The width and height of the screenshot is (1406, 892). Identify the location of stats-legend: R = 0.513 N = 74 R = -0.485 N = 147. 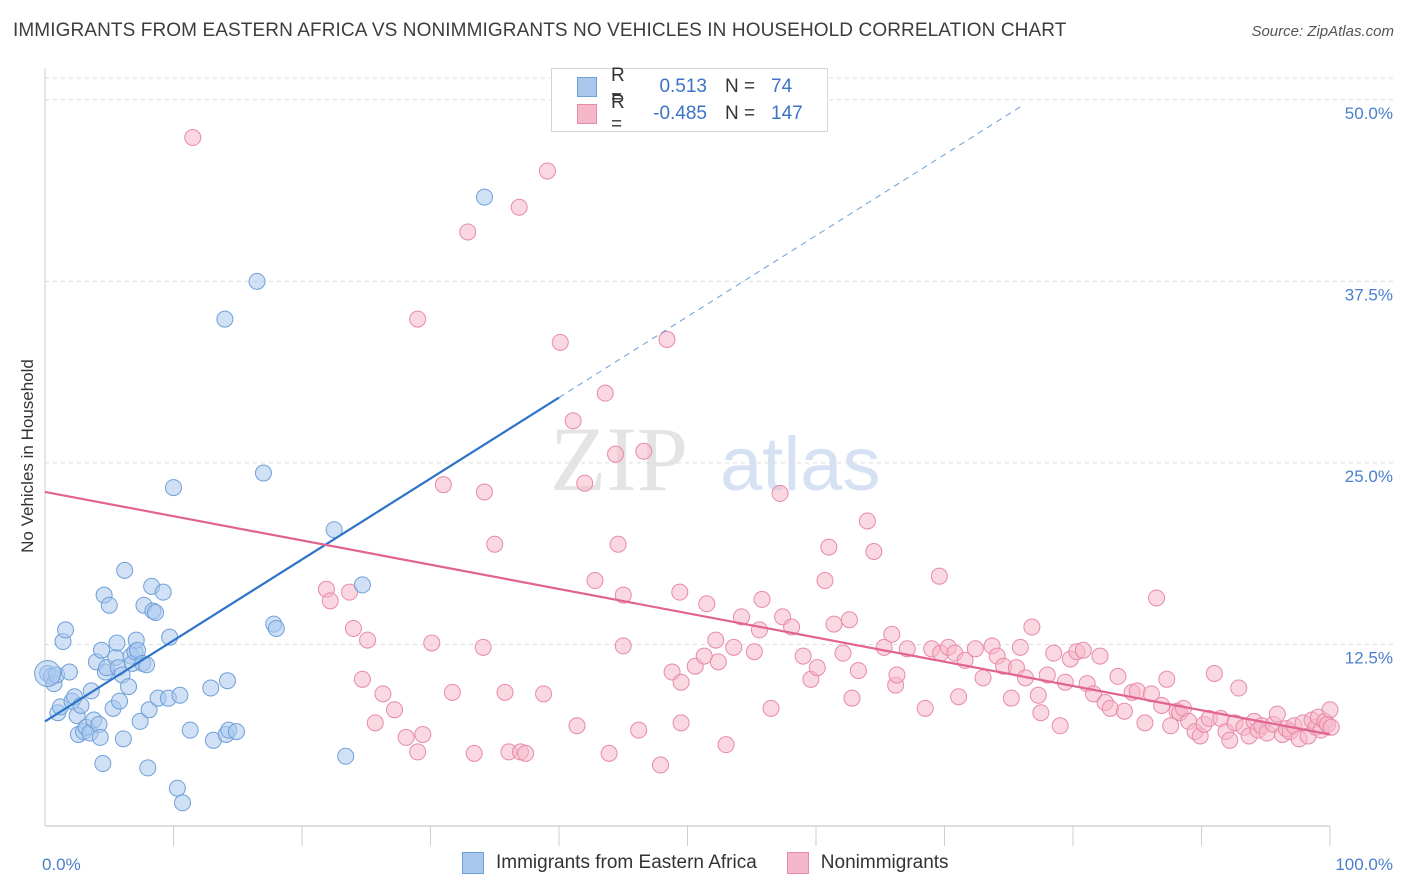
(689, 100).